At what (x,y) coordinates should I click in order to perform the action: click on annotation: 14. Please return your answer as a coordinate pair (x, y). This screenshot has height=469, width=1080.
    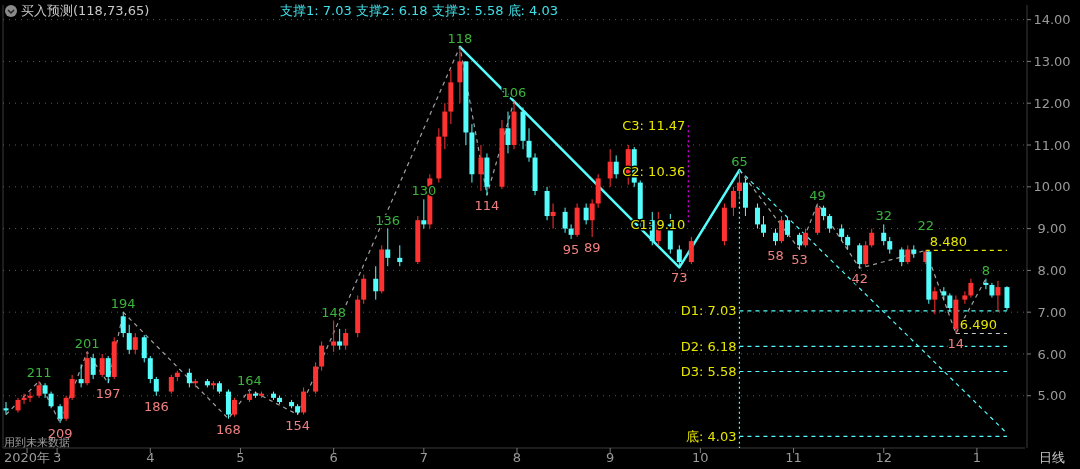
    Looking at the image, I should click on (956, 344).